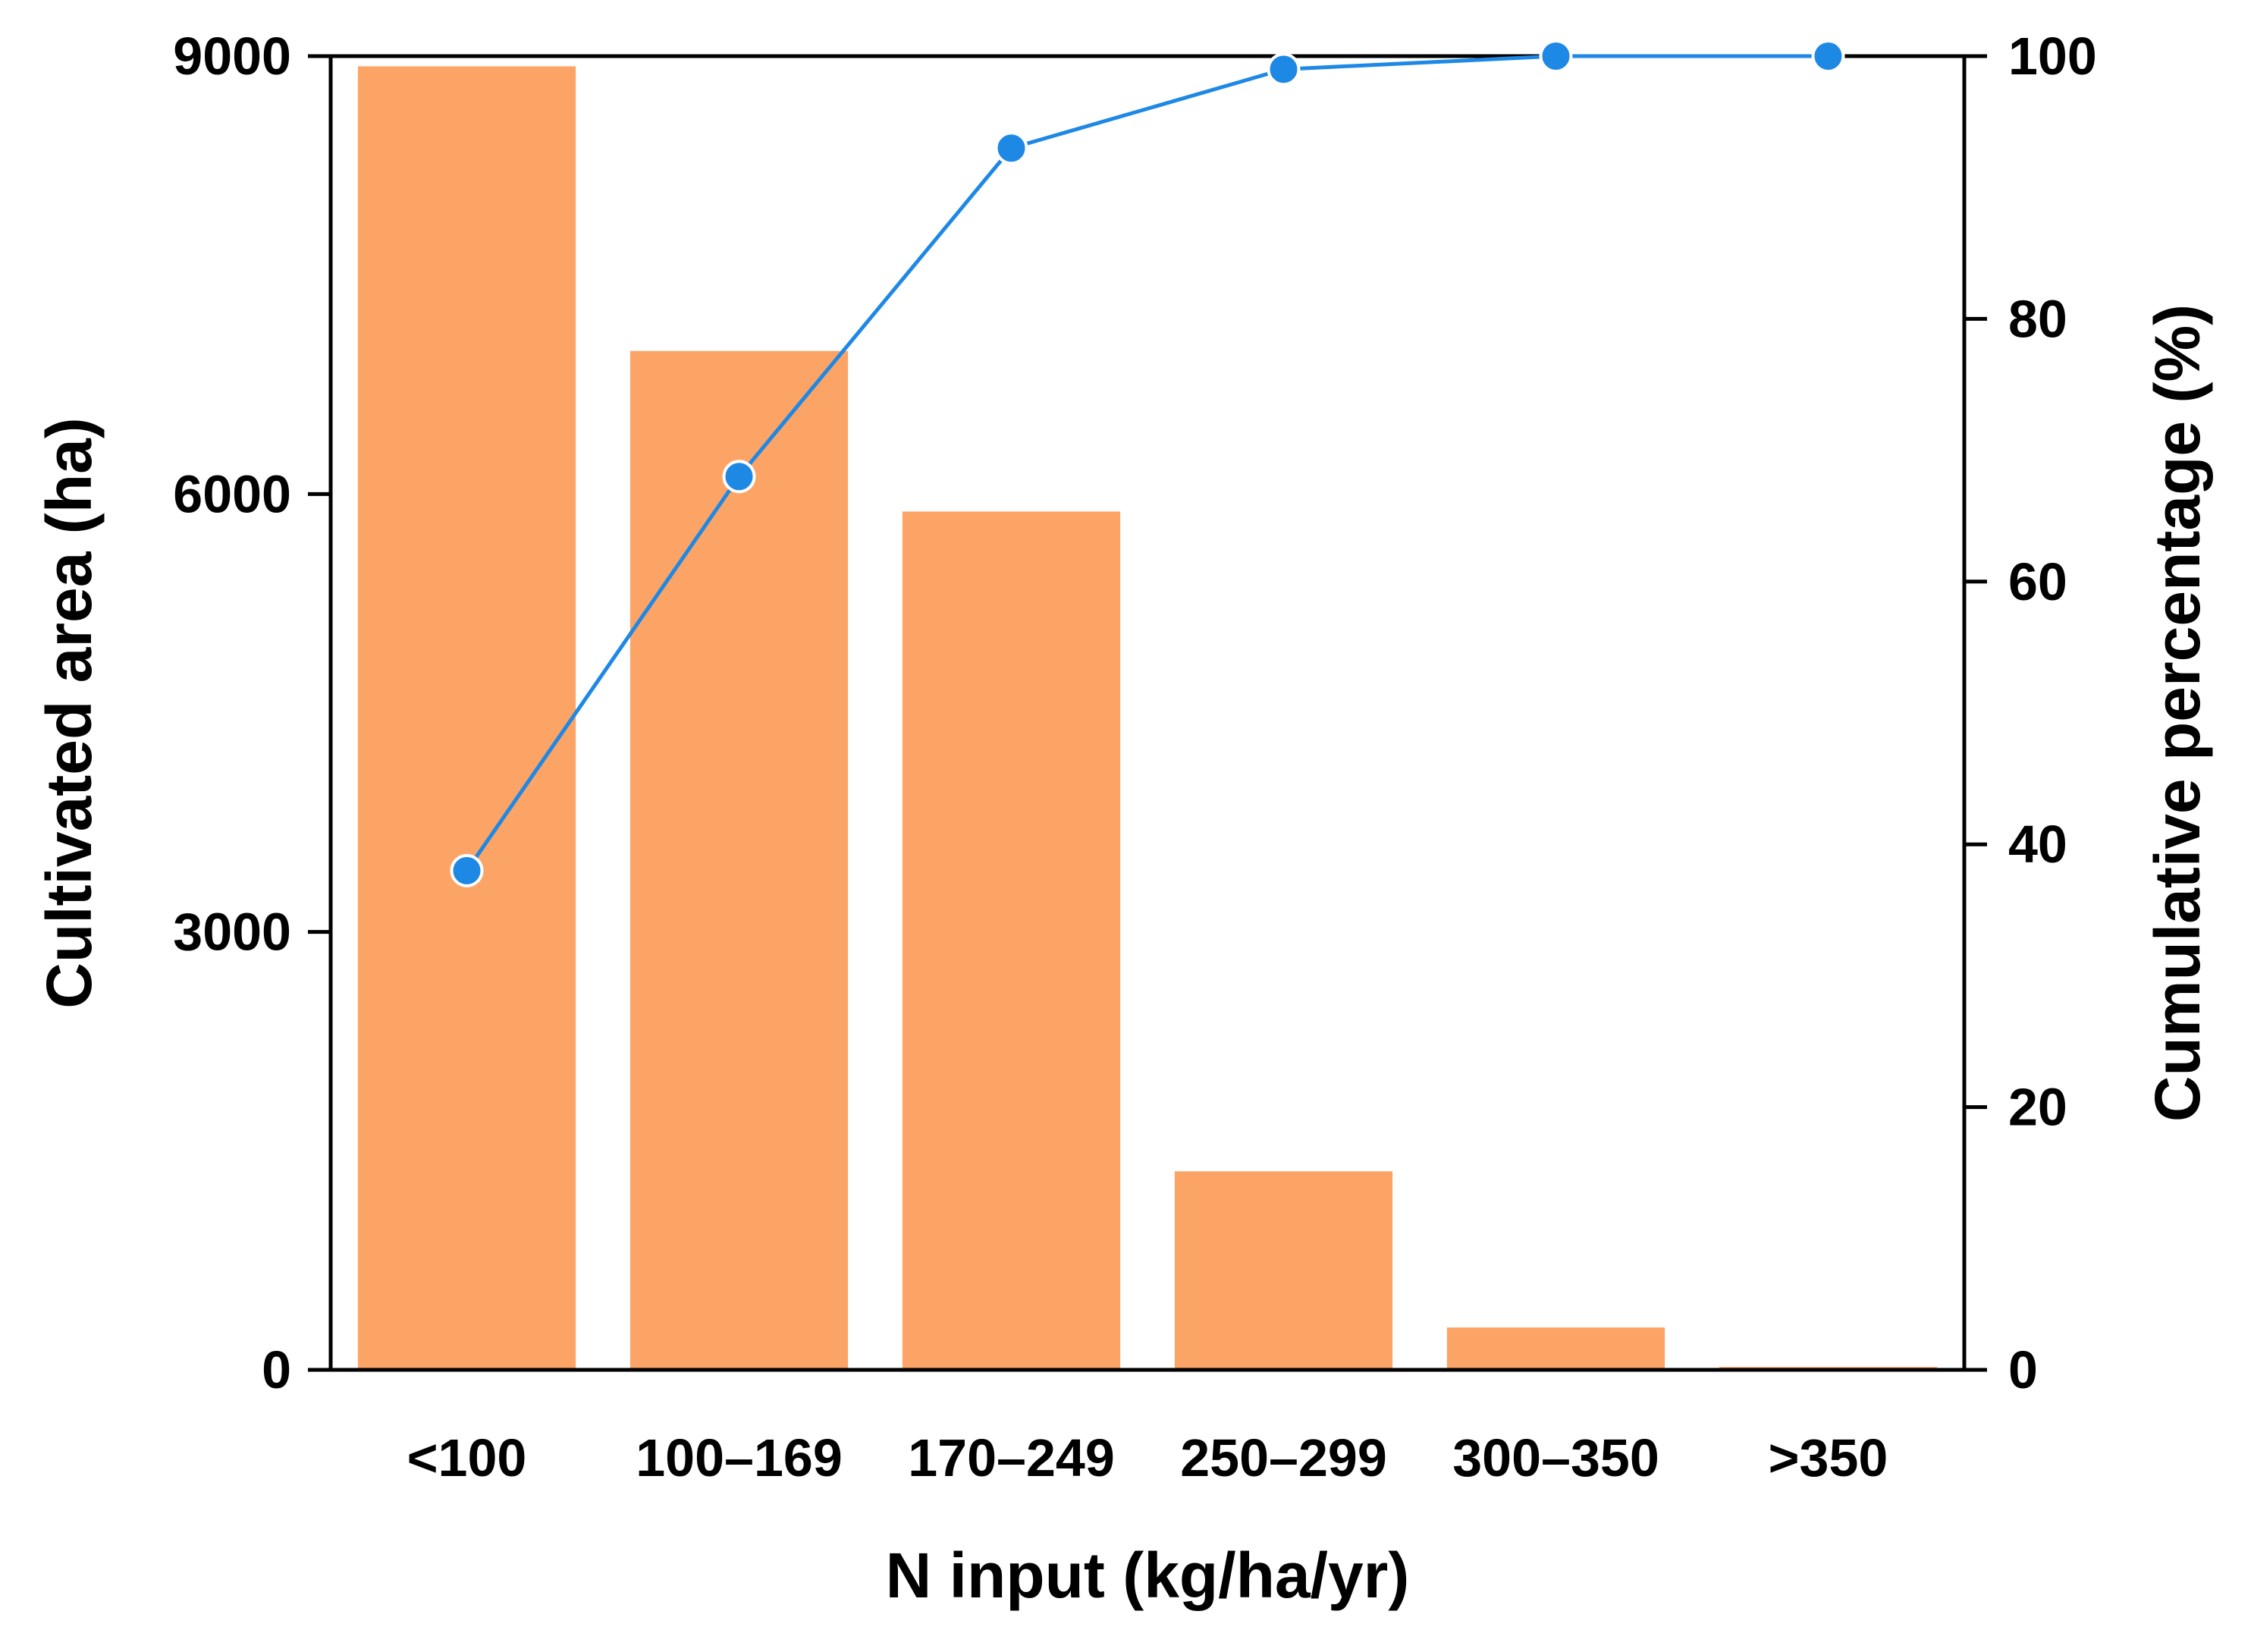  I want to click on x-tick-label-0: <100, so click(467, 1458).